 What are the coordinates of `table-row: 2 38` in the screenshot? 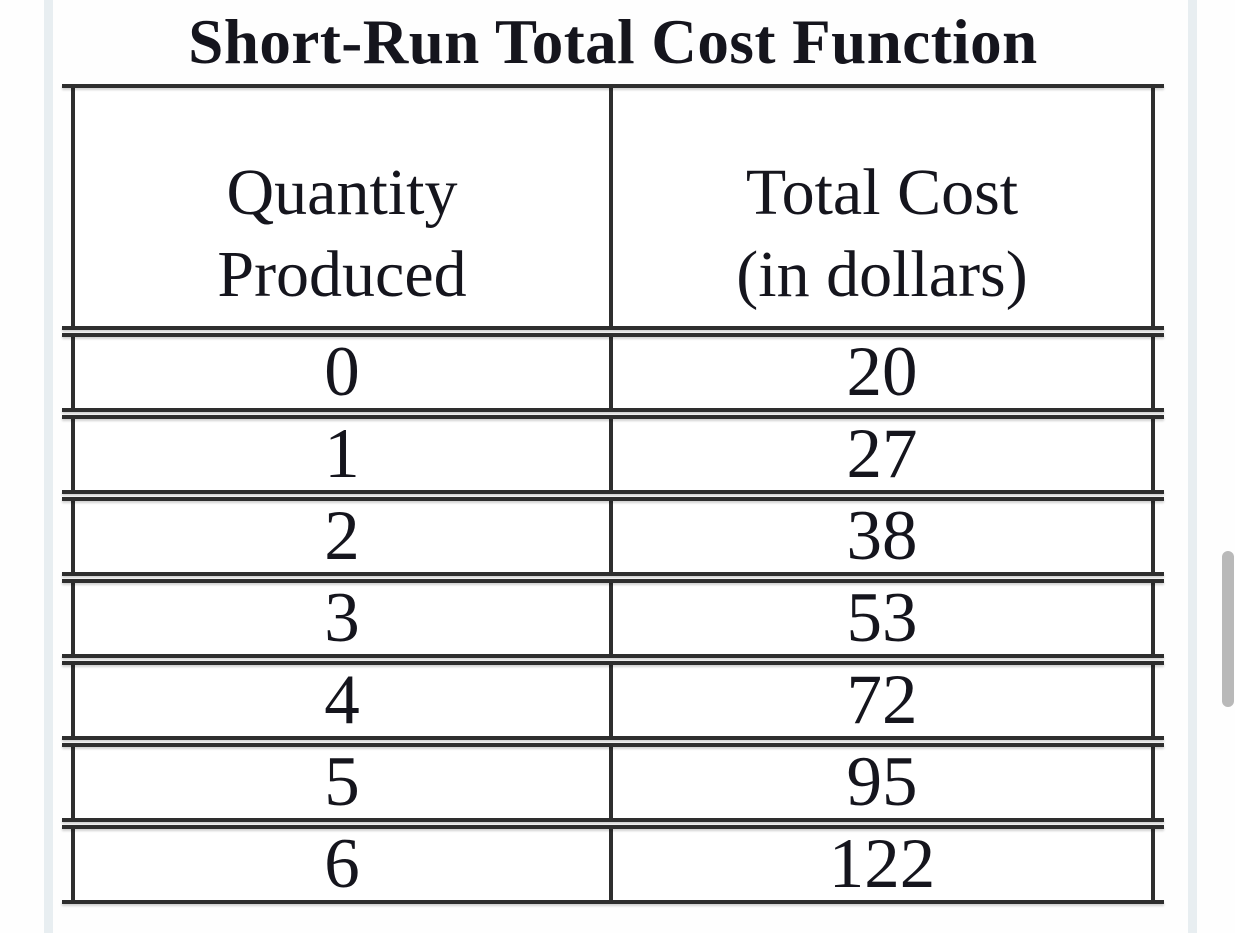 It's located at (613, 536).